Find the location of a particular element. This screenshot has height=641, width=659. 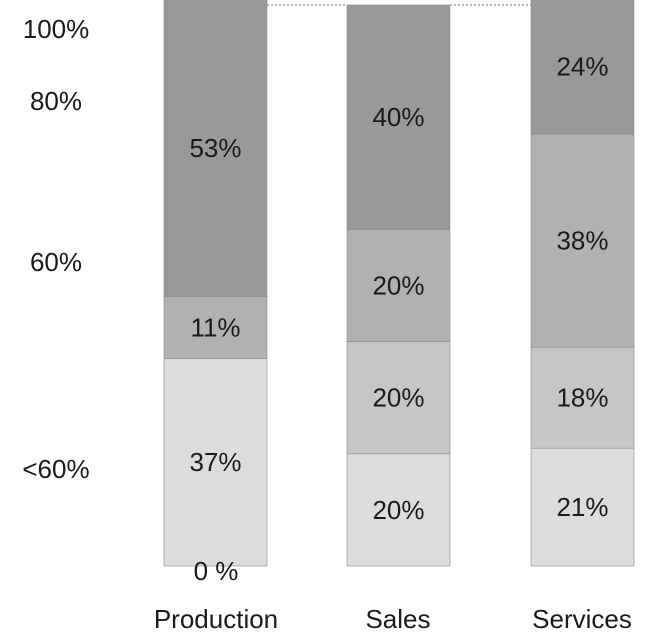

segment-label-production-0: 37% is located at coordinates (215, 462).